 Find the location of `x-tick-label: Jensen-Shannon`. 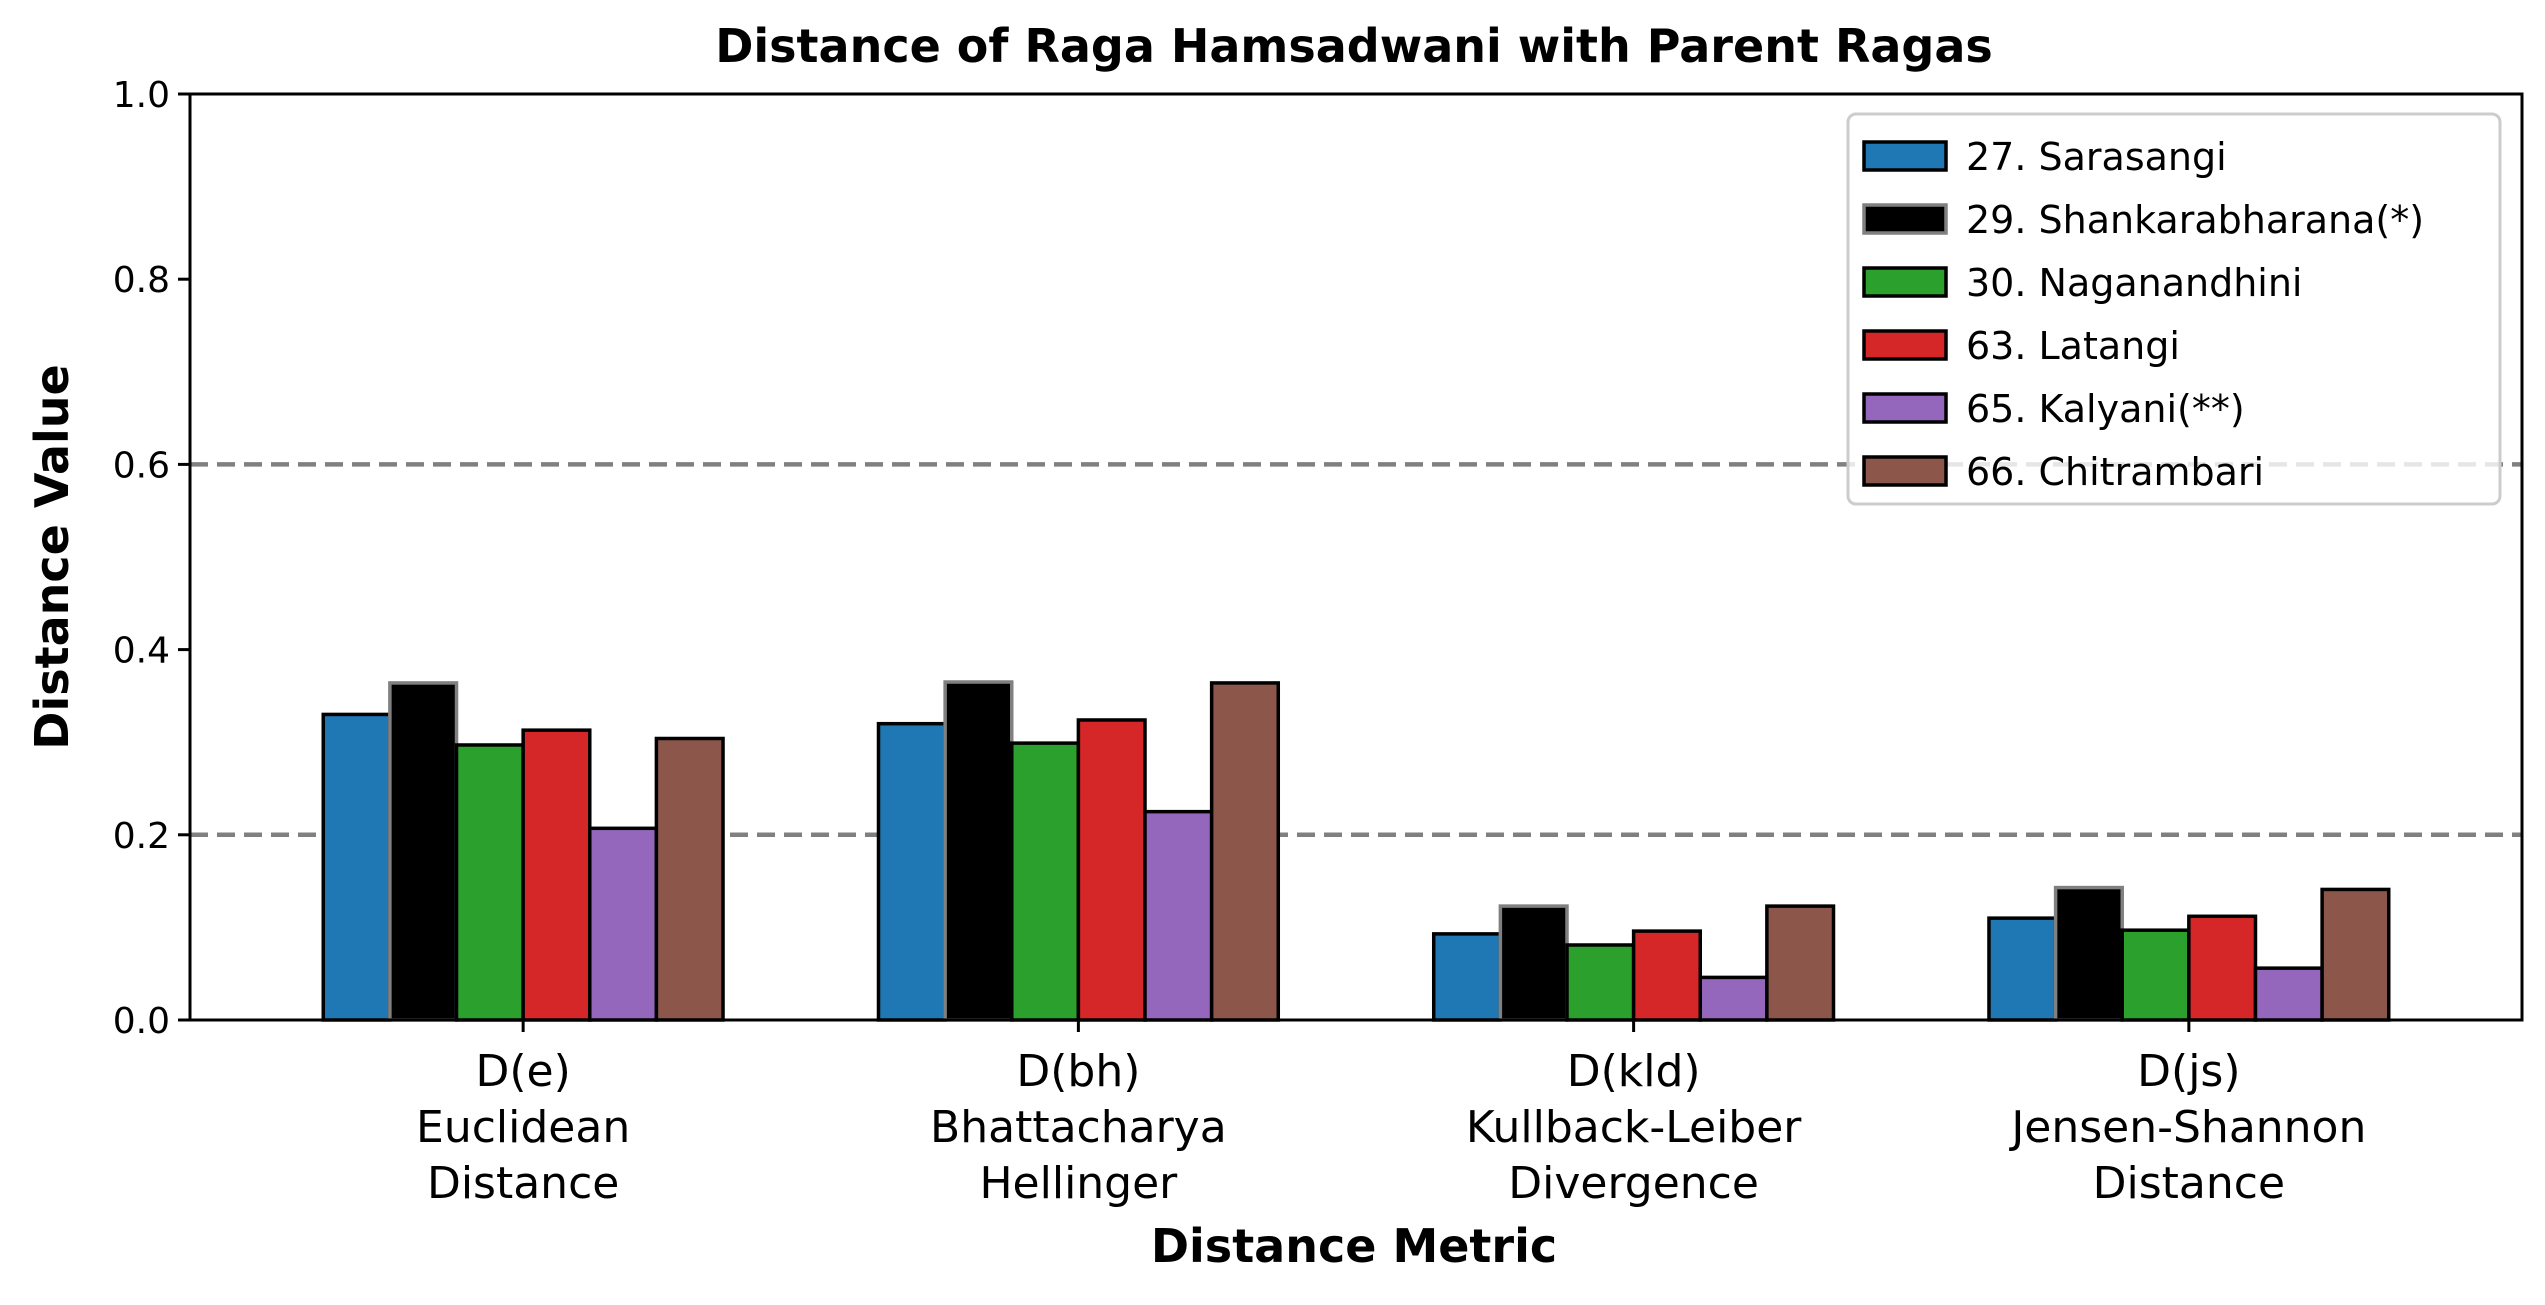

x-tick-label: Jensen-Shannon is located at coordinates (2187, 1127).